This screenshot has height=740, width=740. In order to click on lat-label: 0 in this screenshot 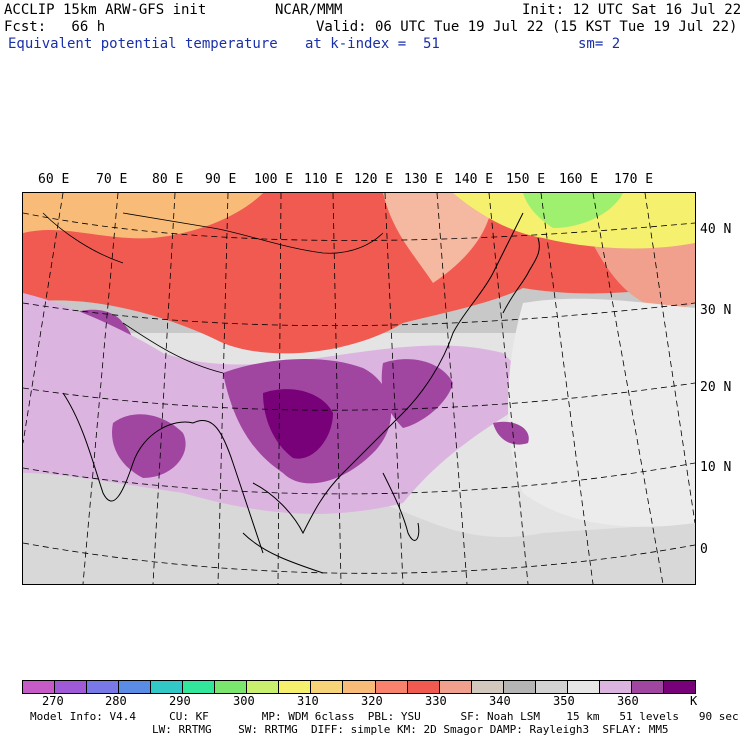, I will do `click(704, 549)`.